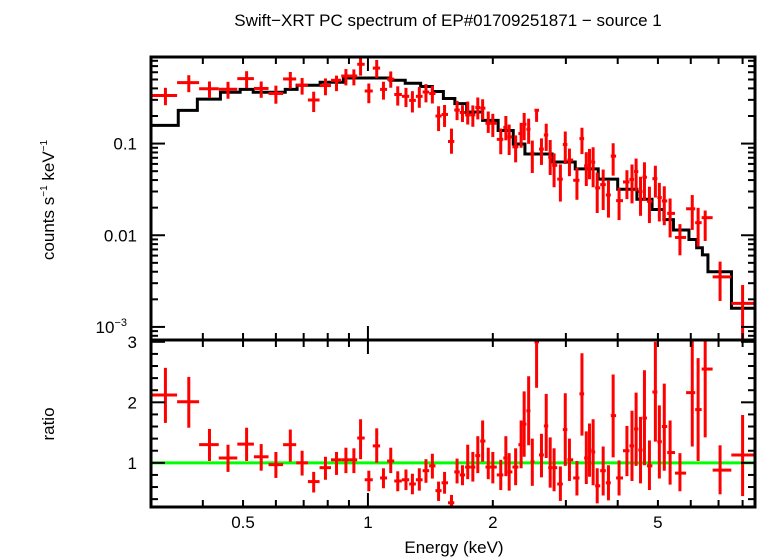 Image resolution: width=758 pixels, height=558 pixels. I want to click on y-tick-label: 0.1, so click(125, 144).